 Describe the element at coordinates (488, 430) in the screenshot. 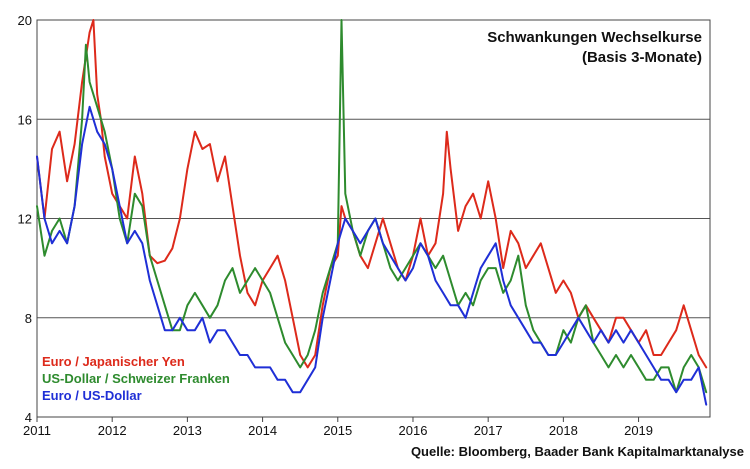

I see `x-tick-label: 2017` at that location.